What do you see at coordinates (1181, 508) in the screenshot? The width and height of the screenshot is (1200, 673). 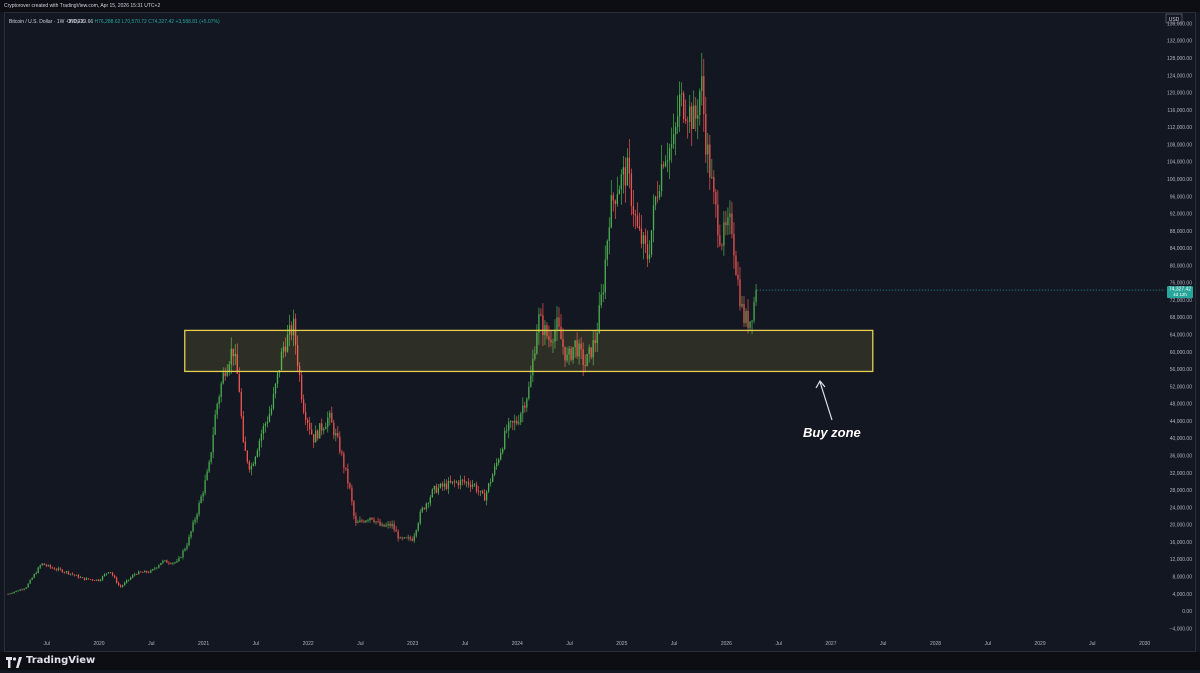 I see `price-tick-label: 24,000.00` at bounding box center [1181, 508].